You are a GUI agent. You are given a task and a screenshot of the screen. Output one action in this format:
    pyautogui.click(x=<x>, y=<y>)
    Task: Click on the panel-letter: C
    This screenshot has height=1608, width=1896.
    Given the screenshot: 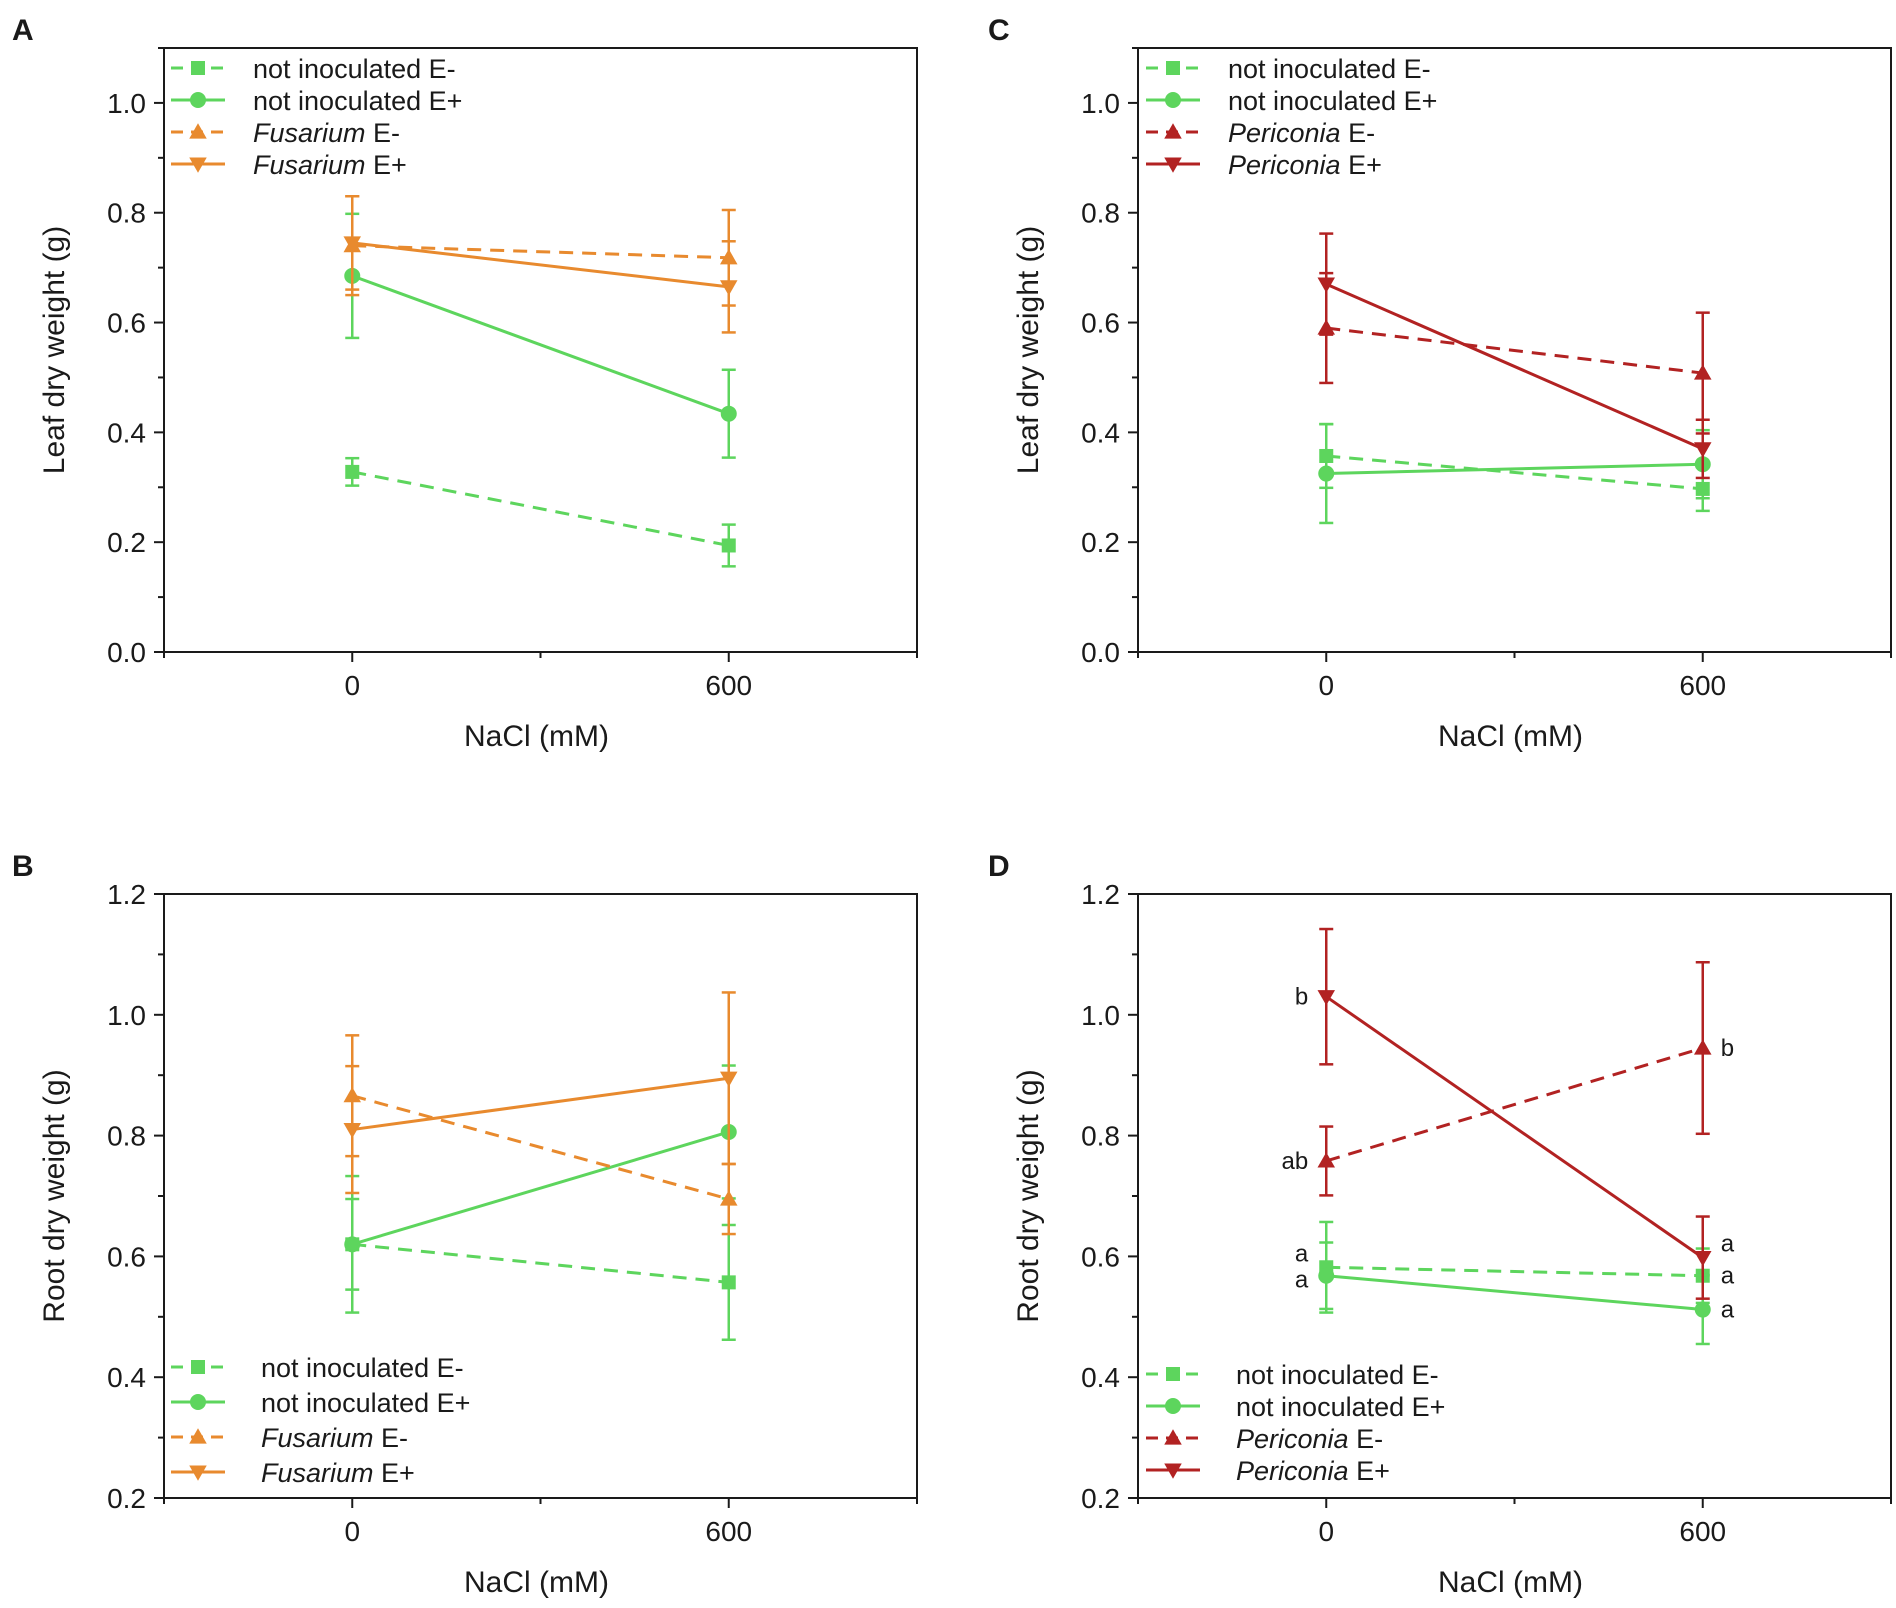 What is the action you would take?
    pyautogui.click(x=999, y=30)
    